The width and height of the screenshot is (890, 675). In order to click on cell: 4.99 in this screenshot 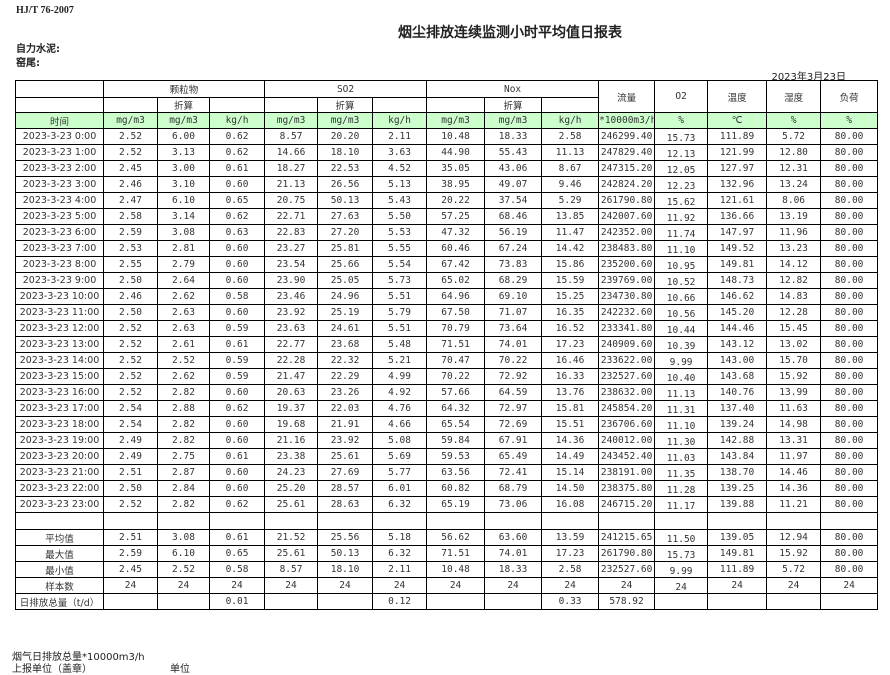, I will do `click(400, 376)`.